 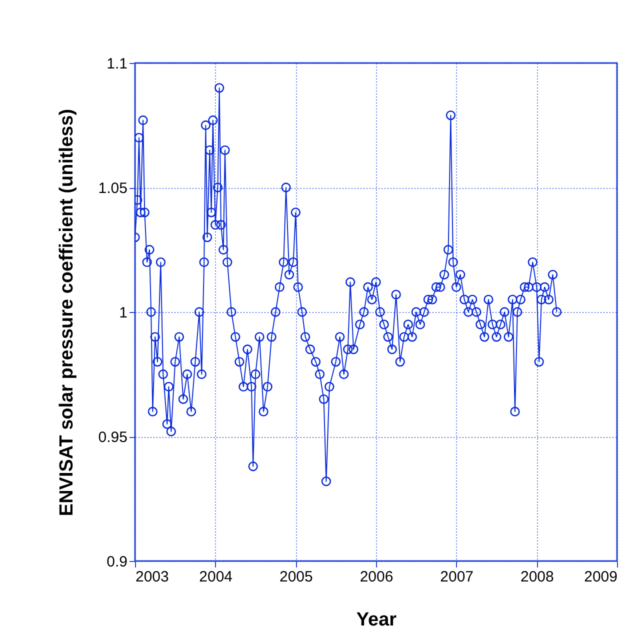 What do you see at coordinates (113, 188) in the screenshot?
I see `y-tick-label: 1.05` at bounding box center [113, 188].